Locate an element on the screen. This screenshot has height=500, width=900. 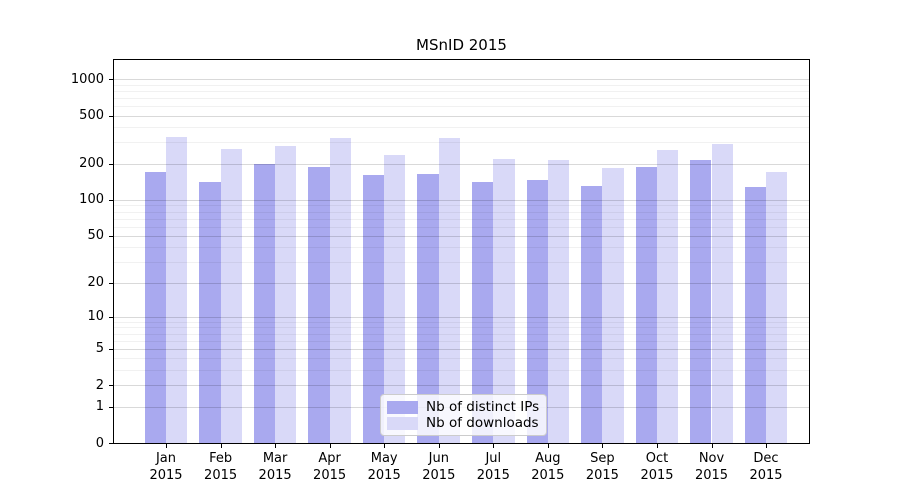
x-tick-label: Nov 2015 is located at coordinates (711, 467).